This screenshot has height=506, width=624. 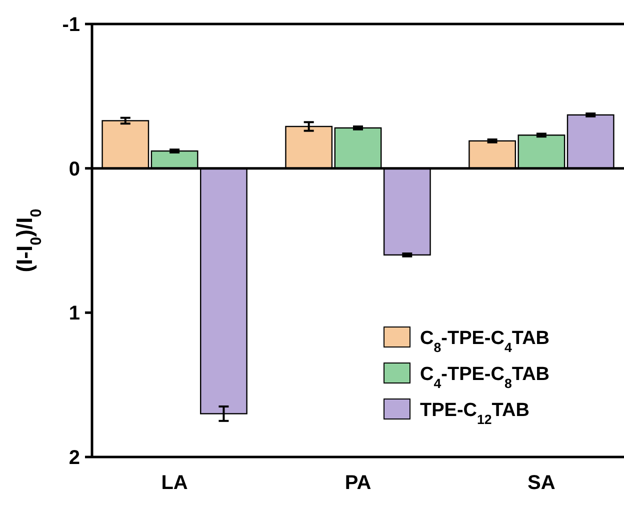 What do you see at coordinates (485, 341) in the screenshot?
I see `legend-label: C$_{8}$-TPE-C$_{4}$TAB` at bounding box center [485, 341].